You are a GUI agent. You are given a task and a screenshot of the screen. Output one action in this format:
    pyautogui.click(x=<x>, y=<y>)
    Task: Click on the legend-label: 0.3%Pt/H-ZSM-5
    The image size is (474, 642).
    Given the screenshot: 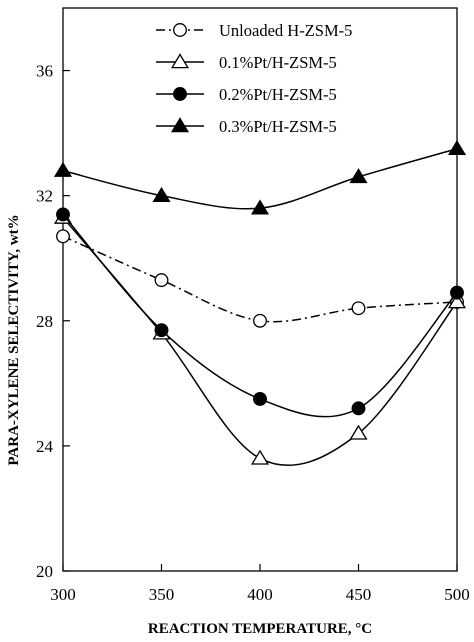 What is the action you would take?
    pyautogui.click(x=278, y=126)
    